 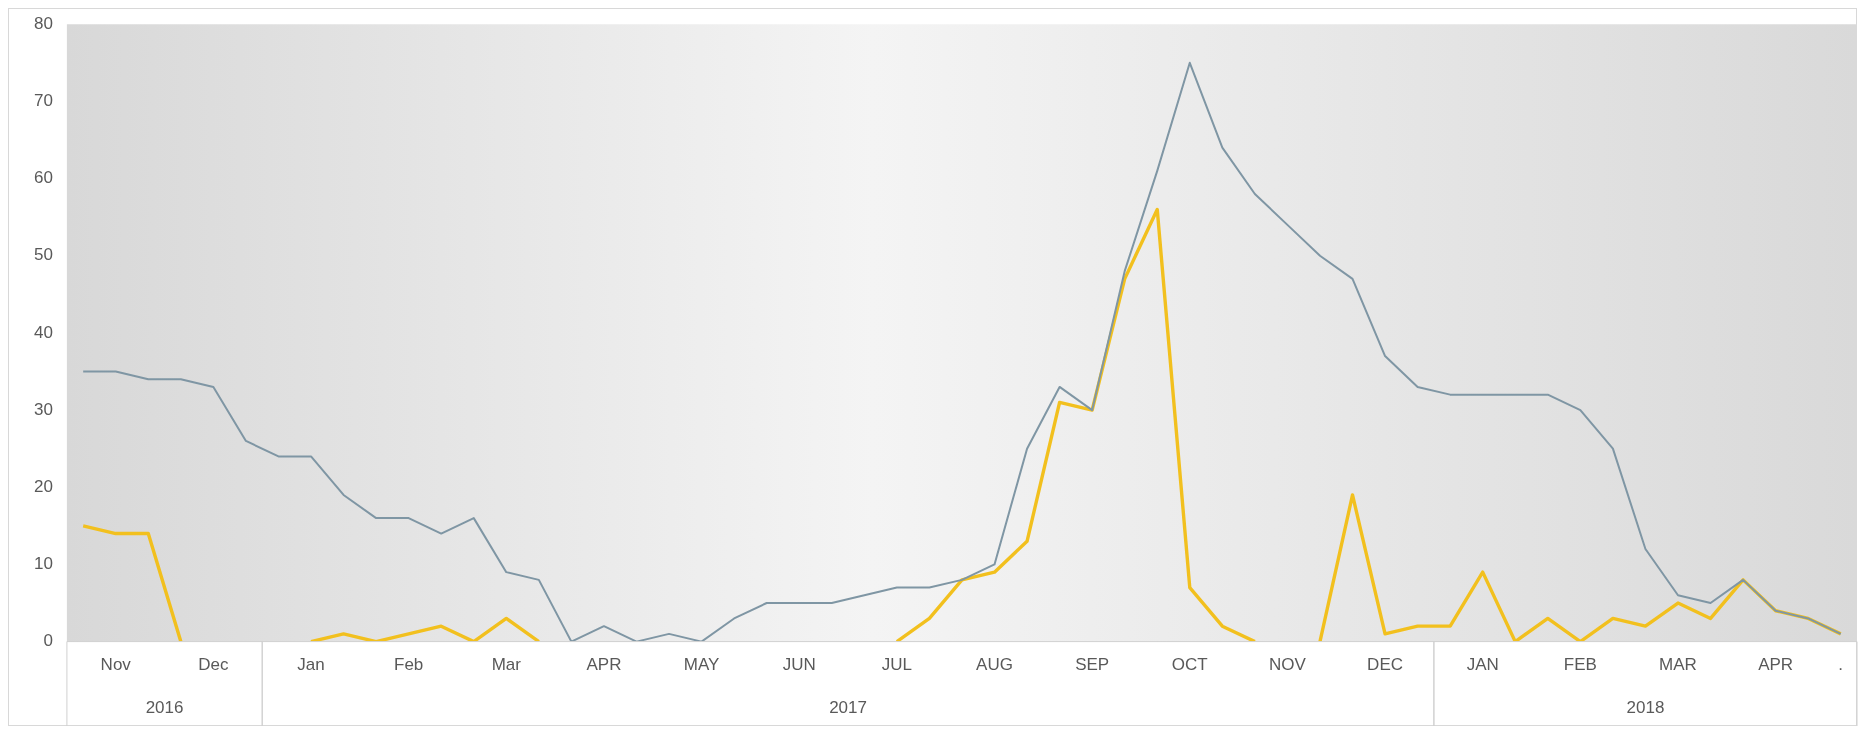 I want to click on x-tick-label: SEP, so click(x=1092, y=665).